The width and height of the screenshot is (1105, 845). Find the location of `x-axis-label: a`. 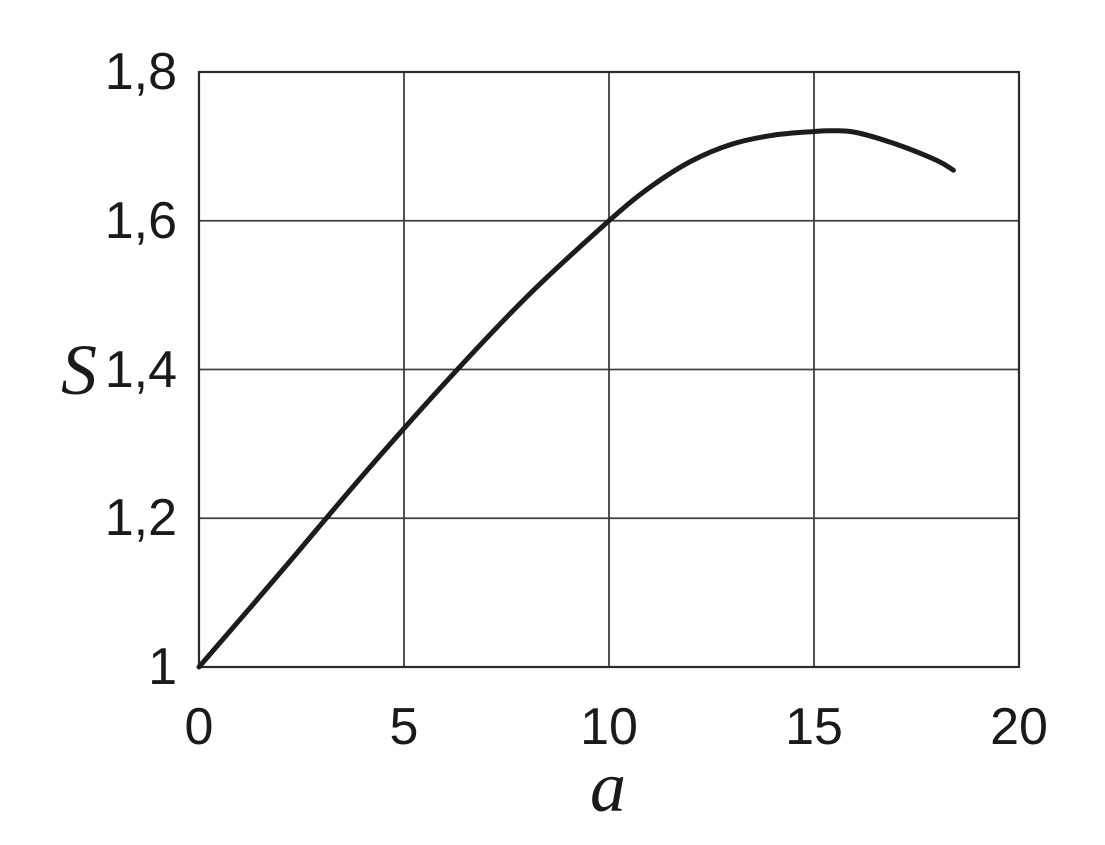

x-axis-label: a is located at coordinates (608, 787).